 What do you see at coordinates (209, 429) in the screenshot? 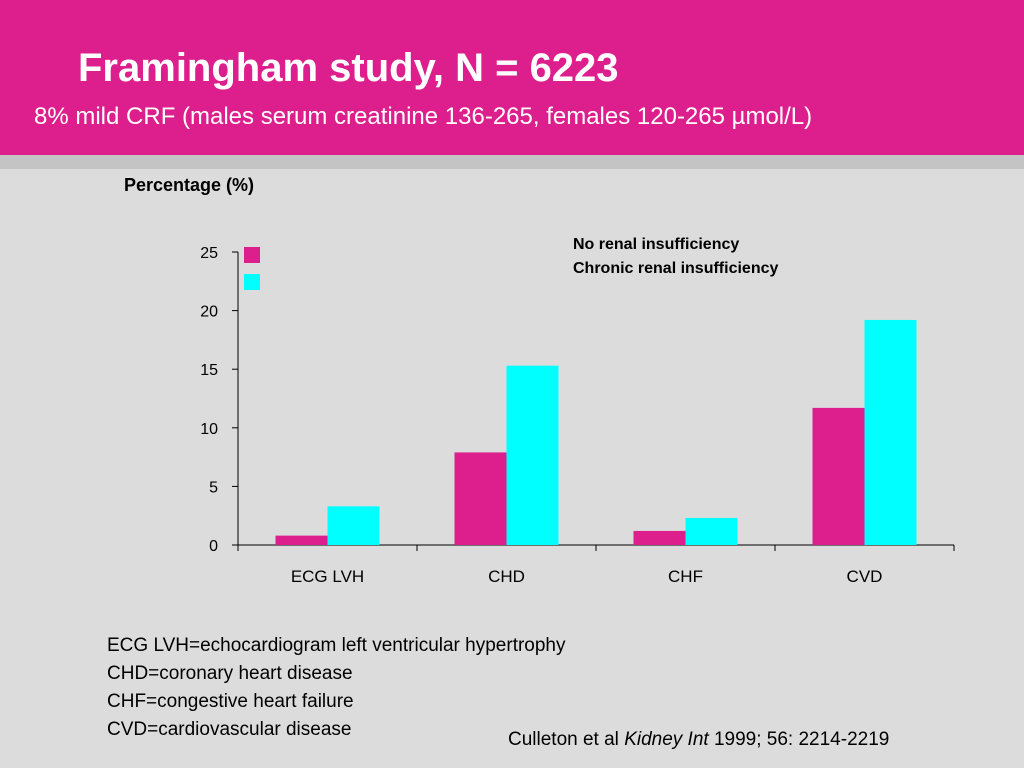
I see `y-tick-label: 10` at bounding box center [209, 429].